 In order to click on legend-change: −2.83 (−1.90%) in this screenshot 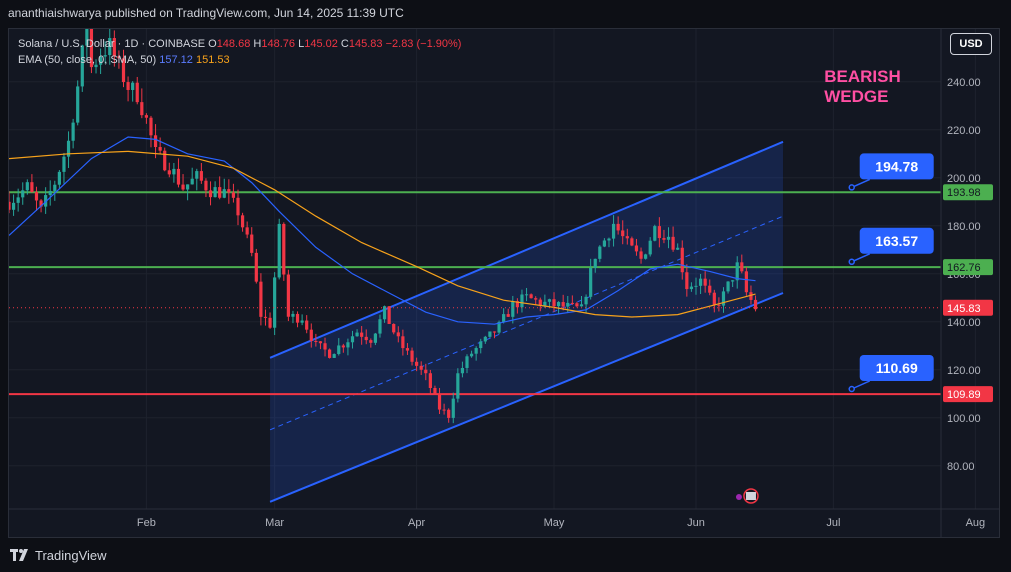, I will do `click(423, 44)`.